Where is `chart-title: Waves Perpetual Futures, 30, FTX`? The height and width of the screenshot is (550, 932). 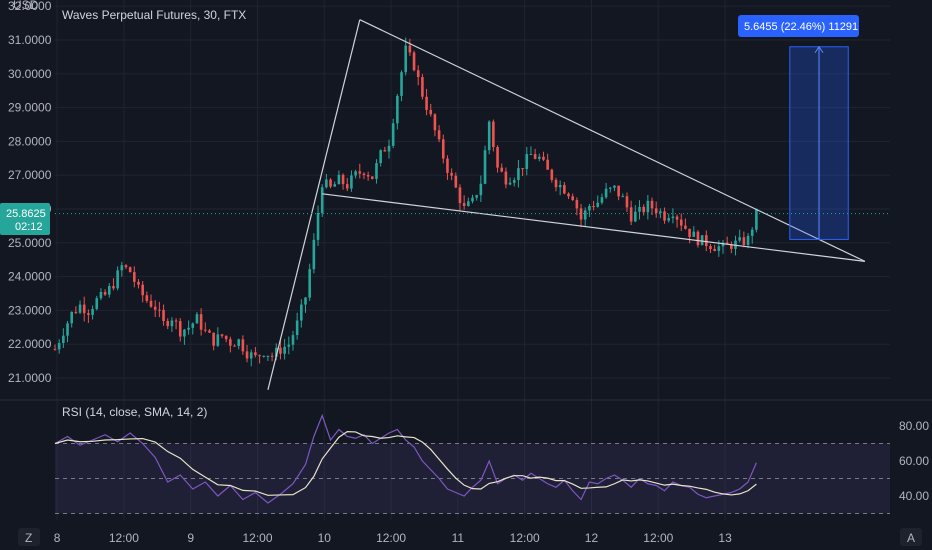
chart-title: Waves Perpetual Futures, 30, FTX is located at coordinates (154, 15).